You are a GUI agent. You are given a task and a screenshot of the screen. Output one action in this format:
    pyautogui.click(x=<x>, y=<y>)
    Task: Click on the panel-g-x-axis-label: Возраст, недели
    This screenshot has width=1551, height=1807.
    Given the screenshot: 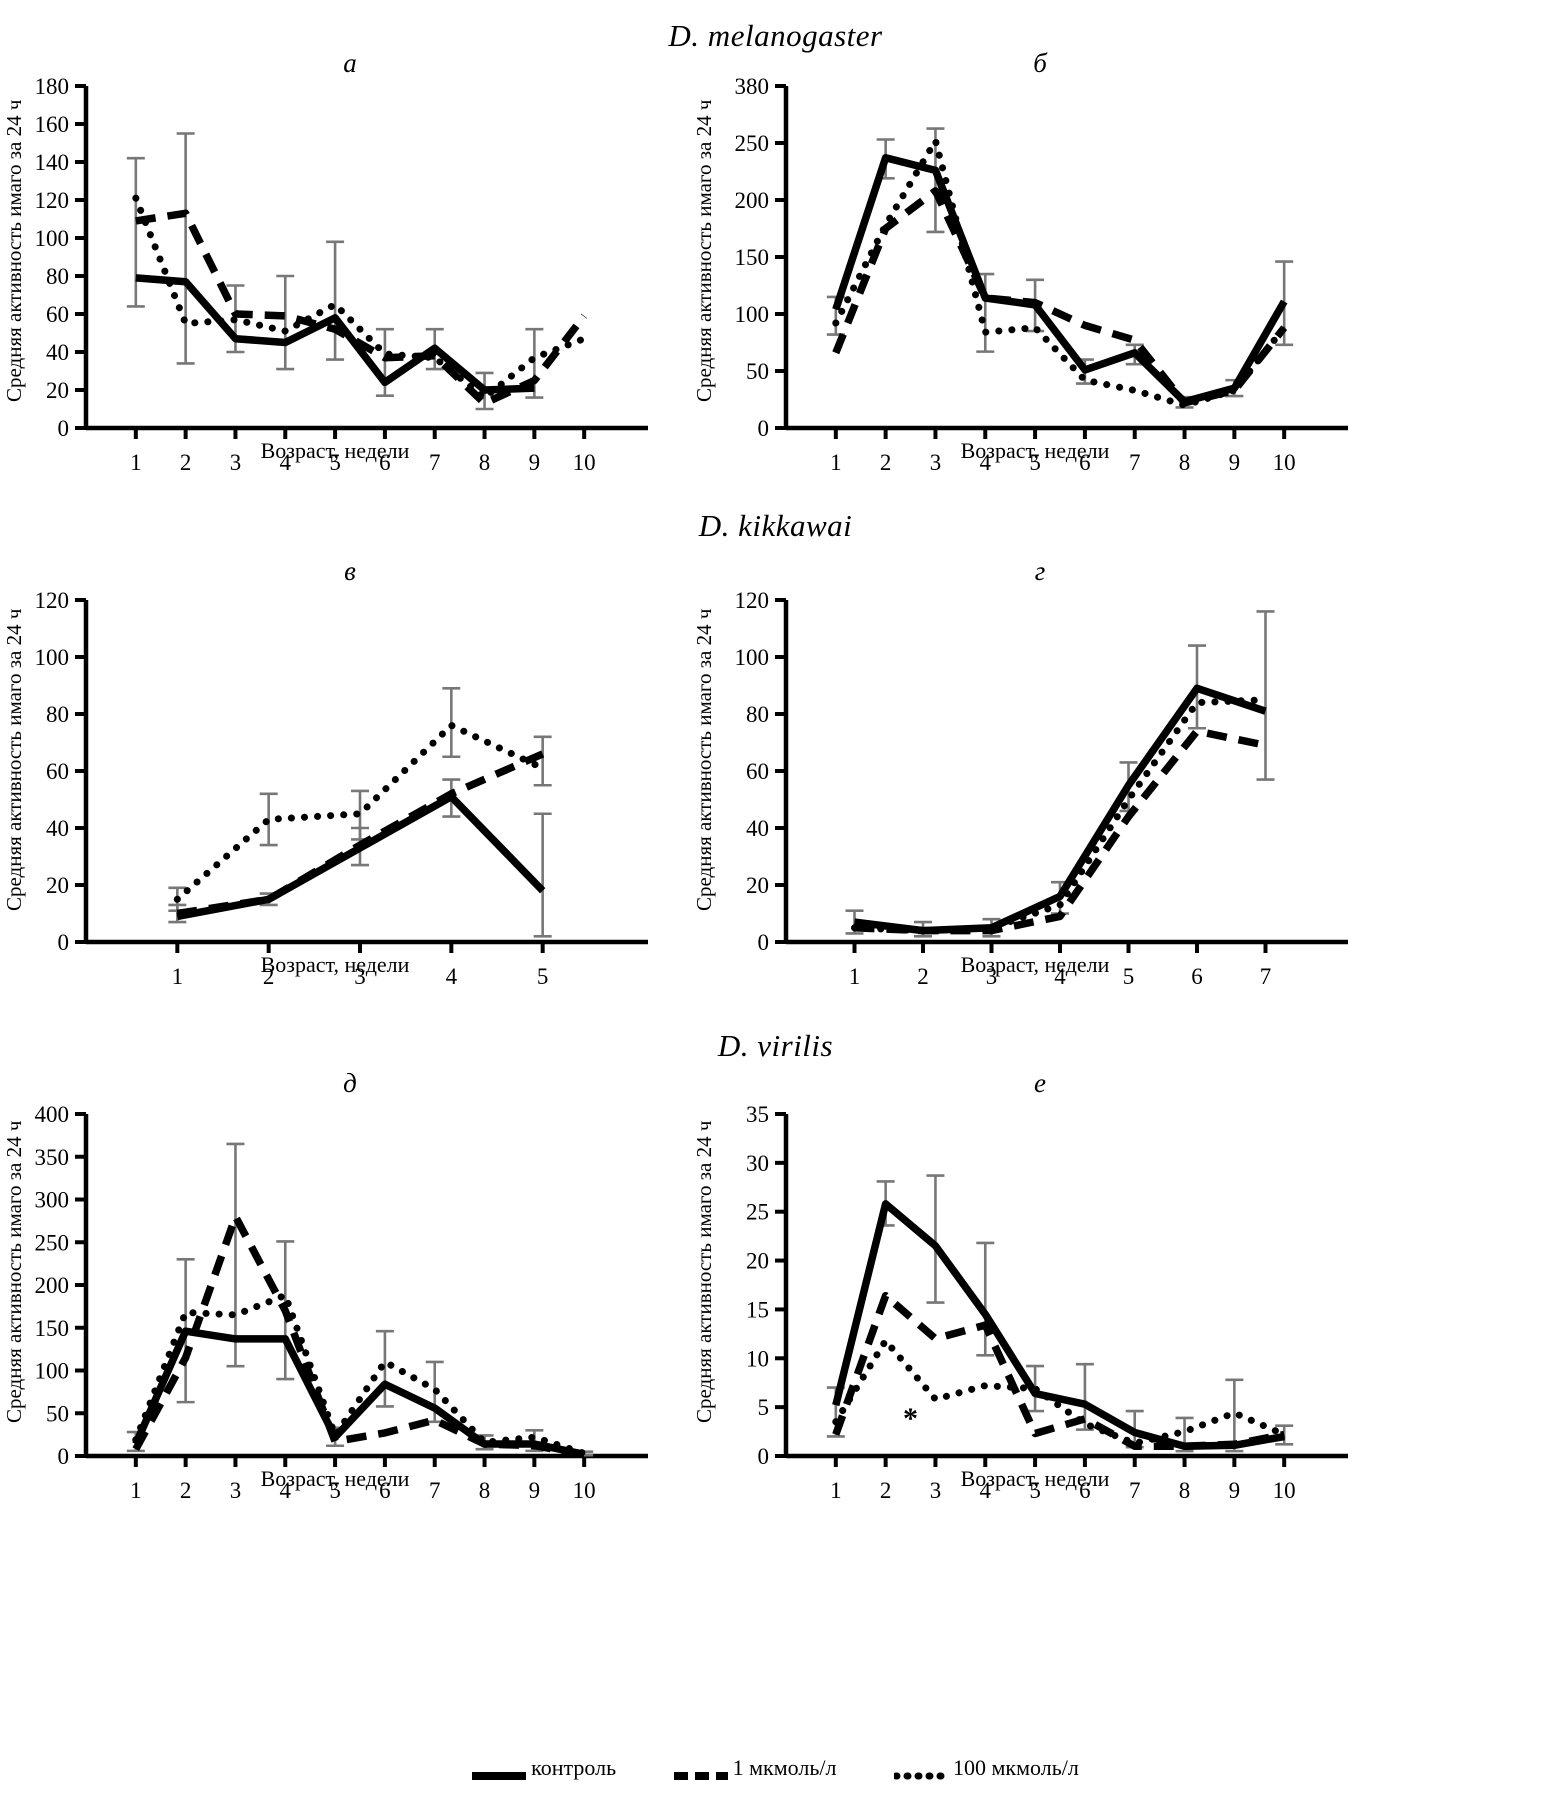 What is the action you would take?
    pyautogui.click(x=1035, y=964)
    